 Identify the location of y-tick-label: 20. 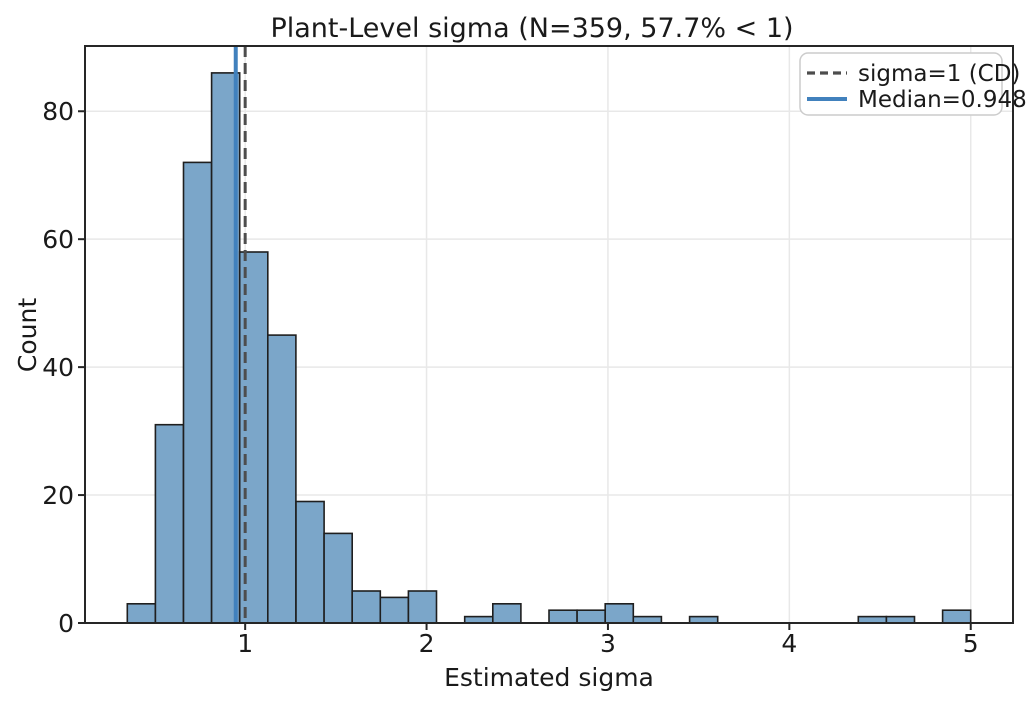
(58, 495).